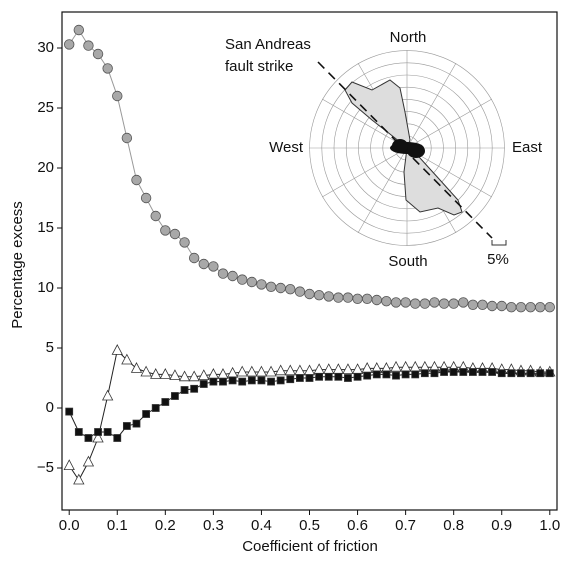 The image size is (567, 562). Describe the element at coordinates (357, 525) in the screenshot. I see `x-tick-label: 0.6` at that location.